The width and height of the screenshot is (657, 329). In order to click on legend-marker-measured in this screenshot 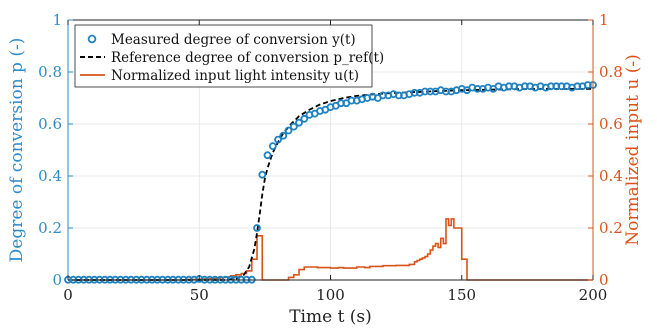, I will do `click(92, 39)`.